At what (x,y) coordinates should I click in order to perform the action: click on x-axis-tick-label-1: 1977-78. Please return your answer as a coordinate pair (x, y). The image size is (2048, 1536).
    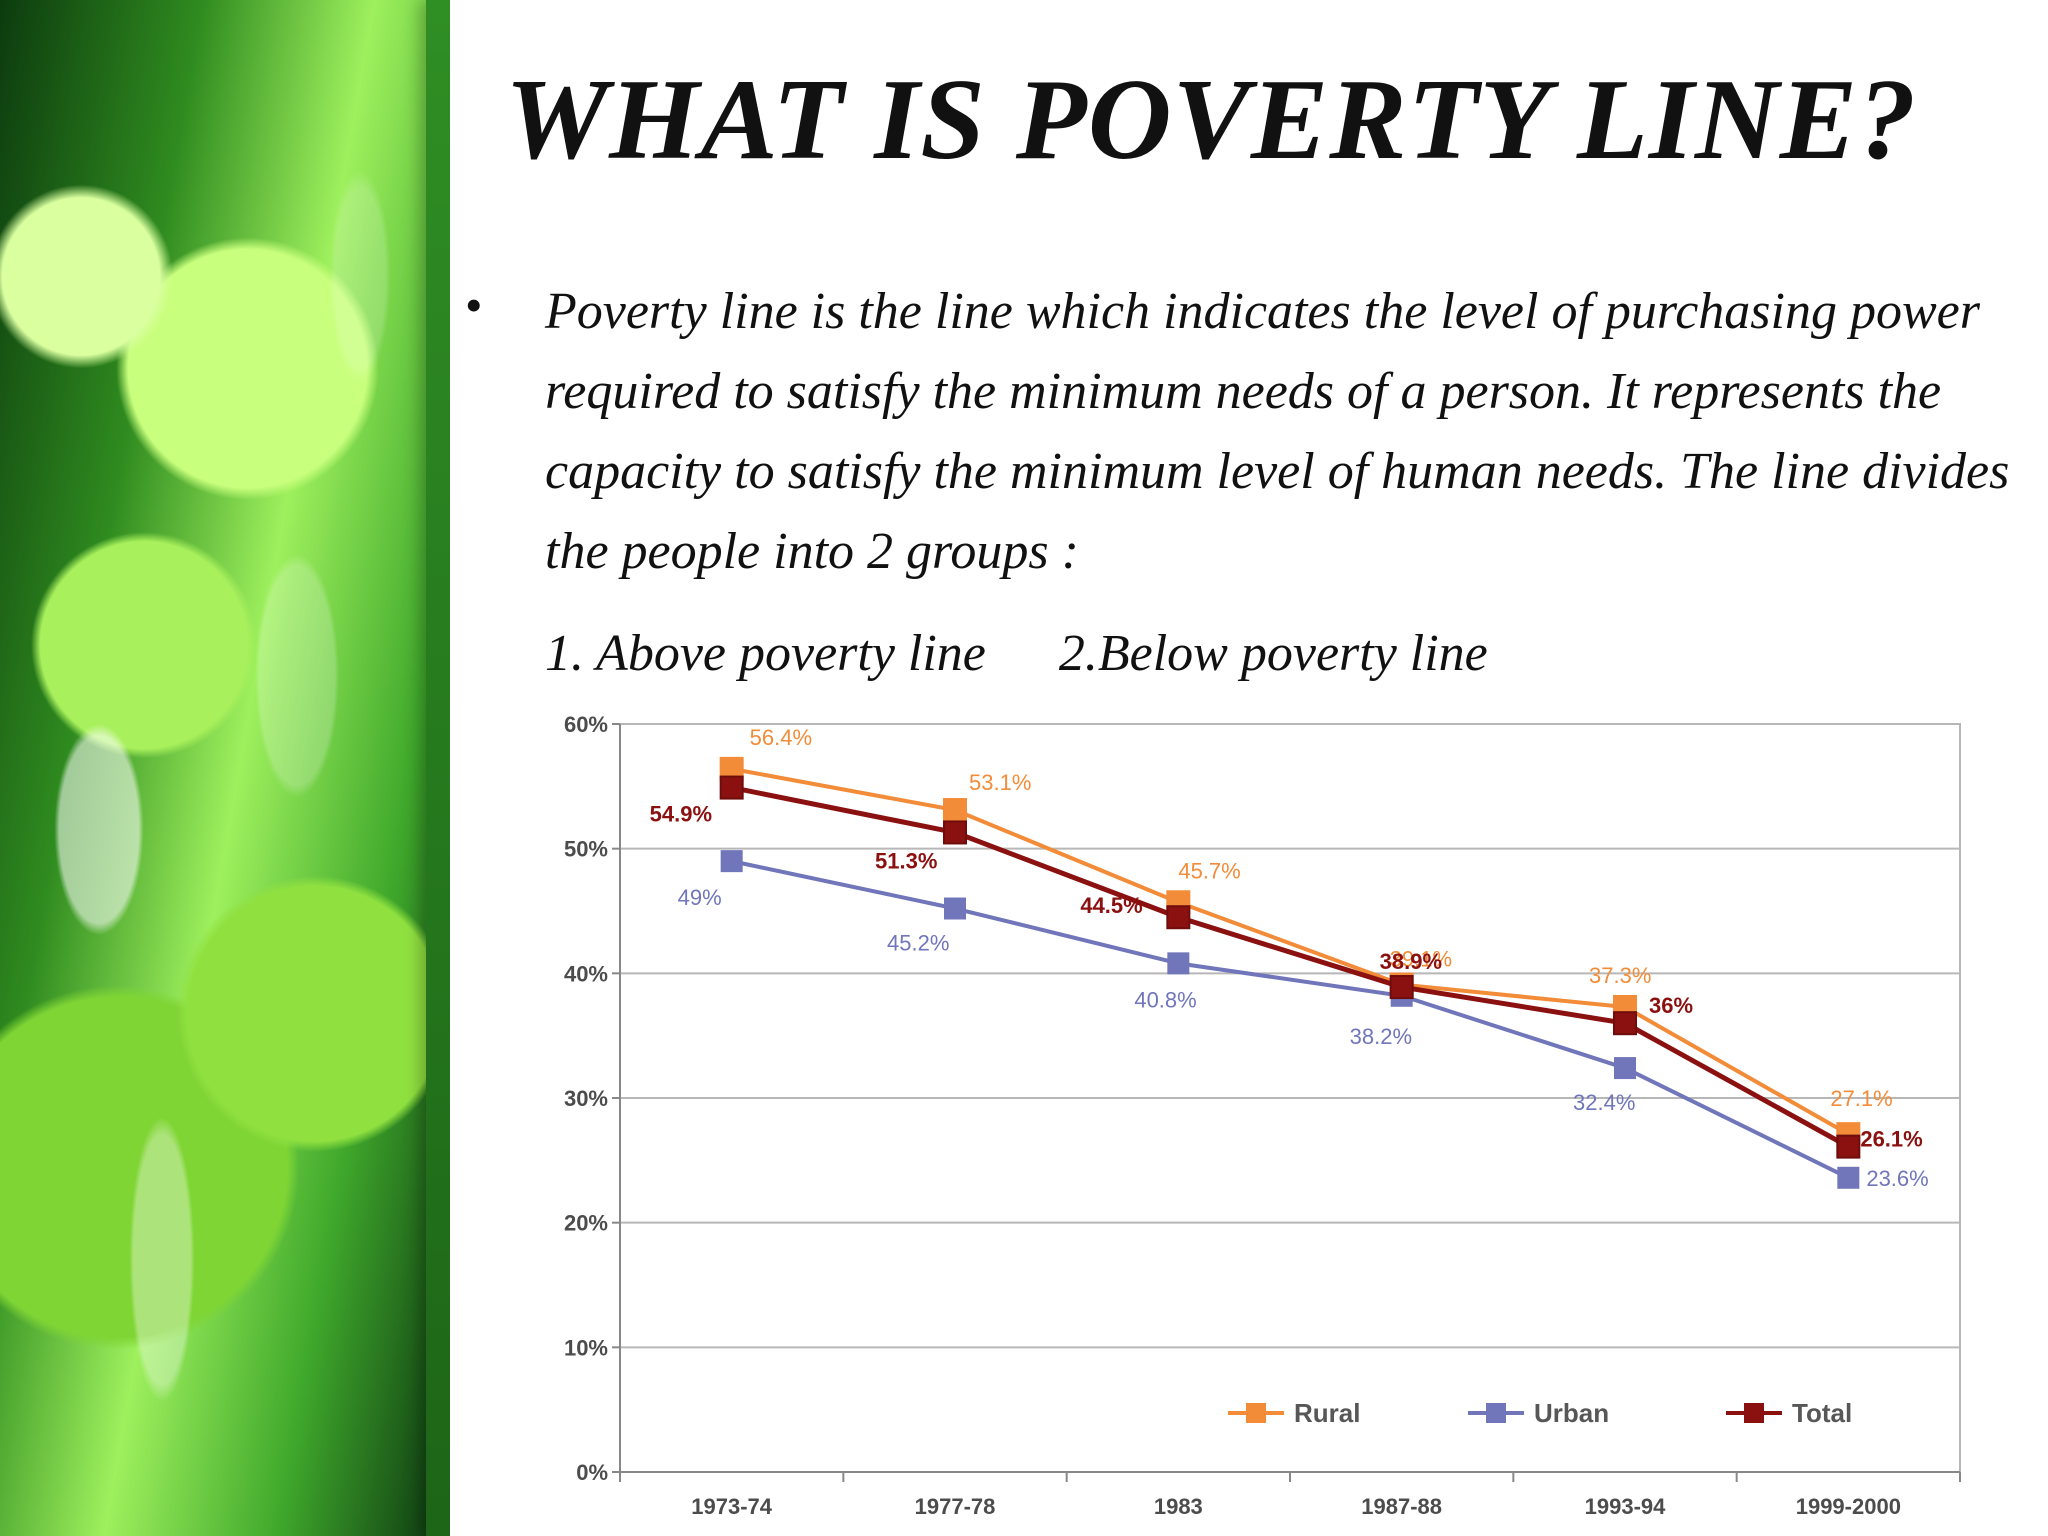
    Looking at the image, I should click on (955, 1506).